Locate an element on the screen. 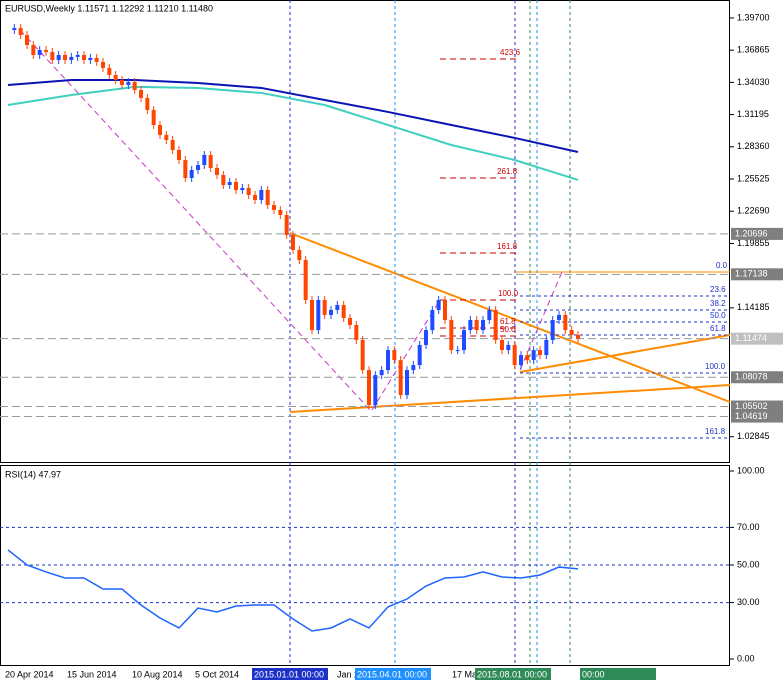 Image resolution: width=784 pixels, height=685 pixels. fibo-label: 61.8 is located at coordinates (508, 321).